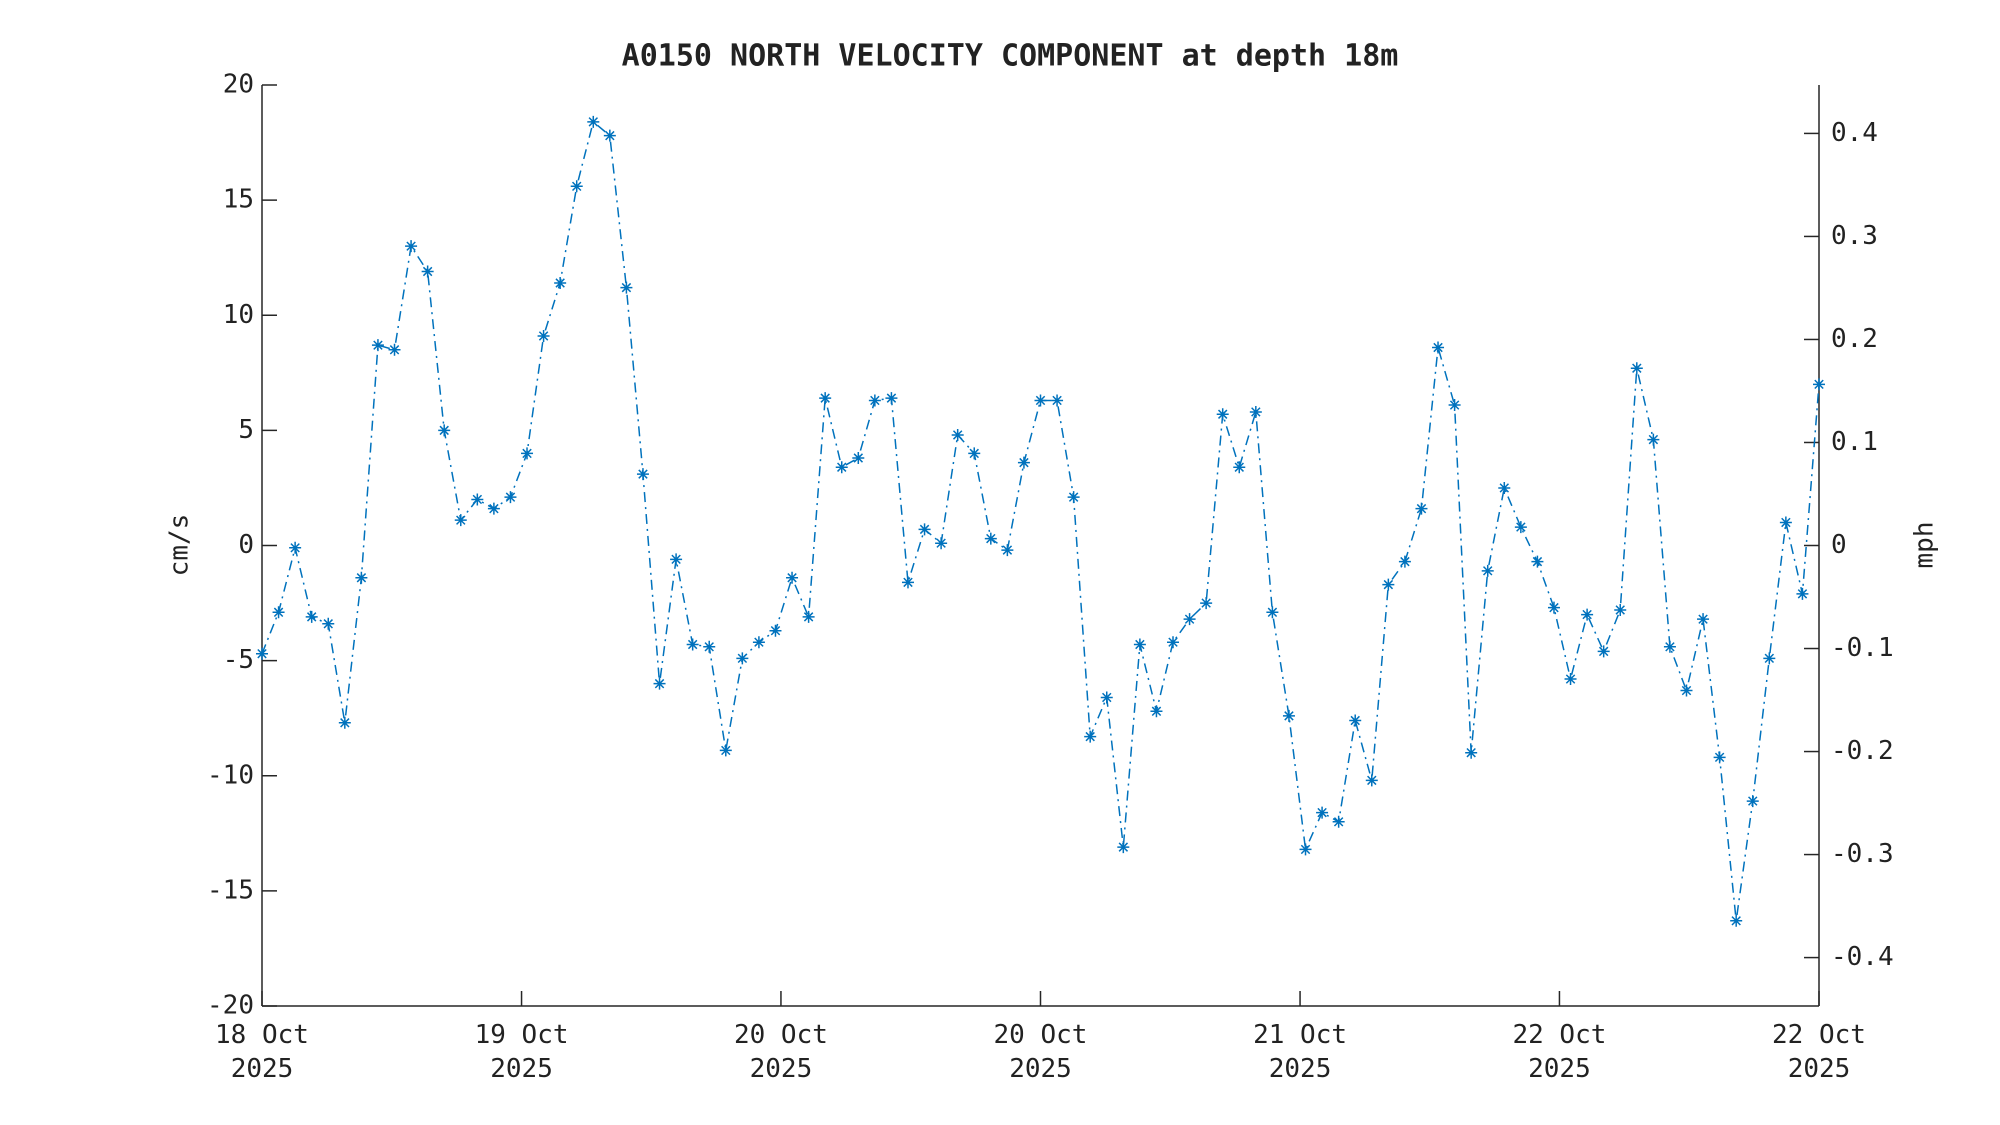 Image resolution: width=2000 pixels, height=1125 pixels. Describe the element at coordinates (1300, 1052) in the screenshot. I see `x-tick-label: 21 Oct 2025` at that location.